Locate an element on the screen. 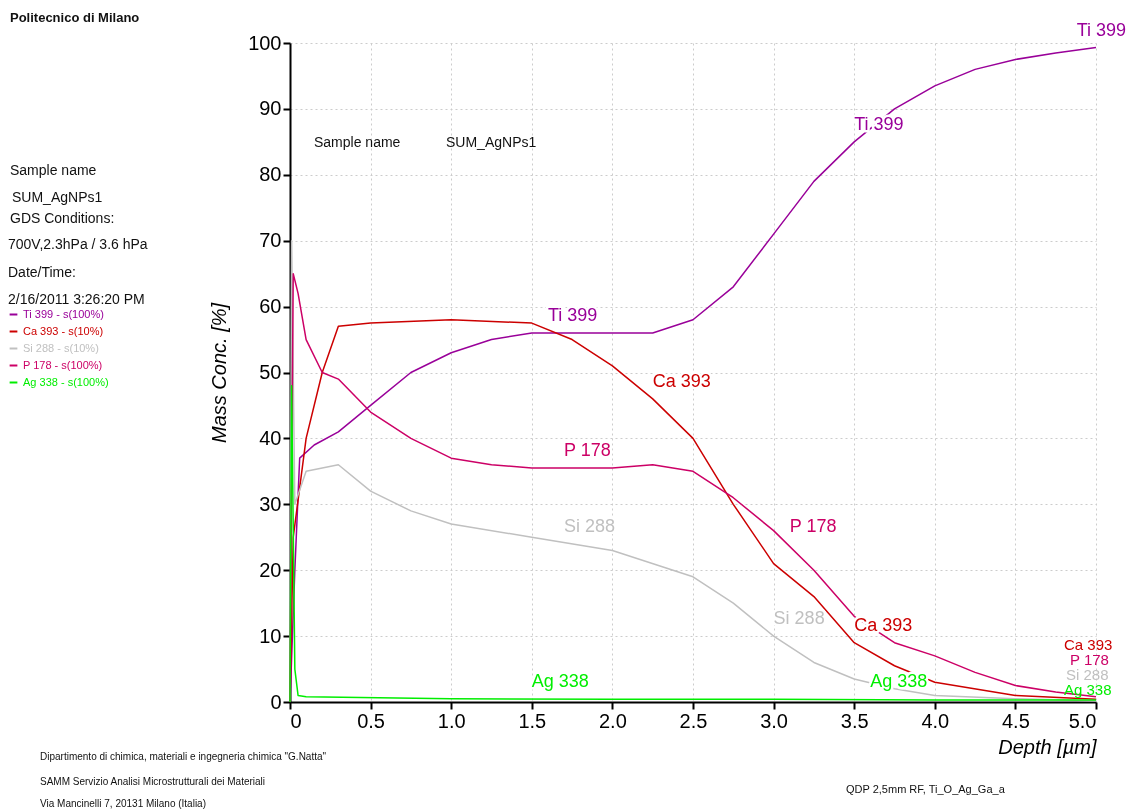 This screenshot has width=1129, height=809. legend-label: Ag 338 - s(100%) is located at coordinates (66, 381).